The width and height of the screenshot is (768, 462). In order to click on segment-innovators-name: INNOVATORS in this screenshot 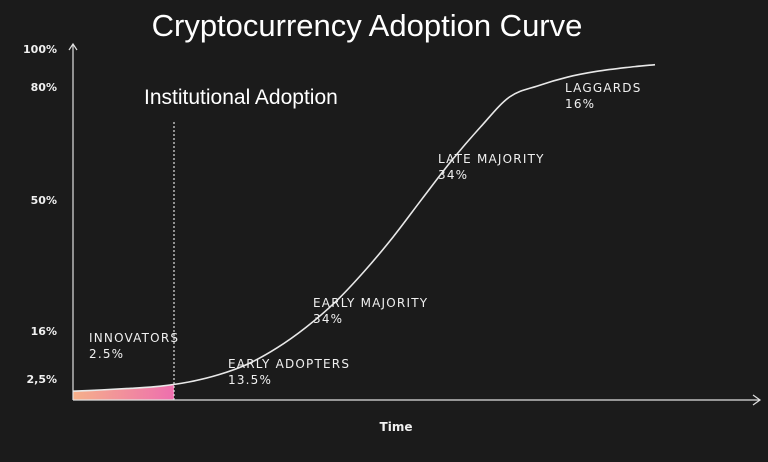, I will do `click(134, 338)`.